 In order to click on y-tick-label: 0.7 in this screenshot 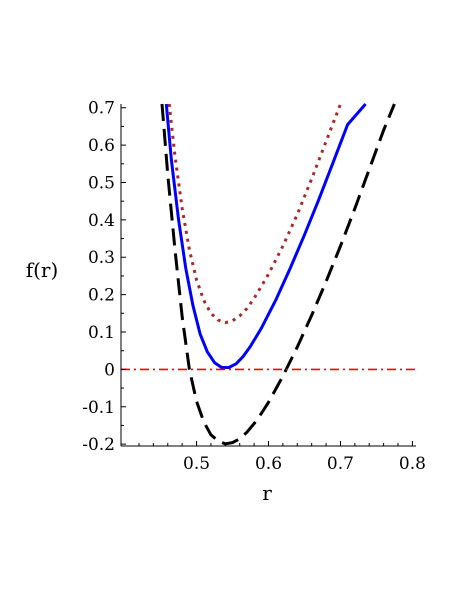, I will do `click(101, 109)`.